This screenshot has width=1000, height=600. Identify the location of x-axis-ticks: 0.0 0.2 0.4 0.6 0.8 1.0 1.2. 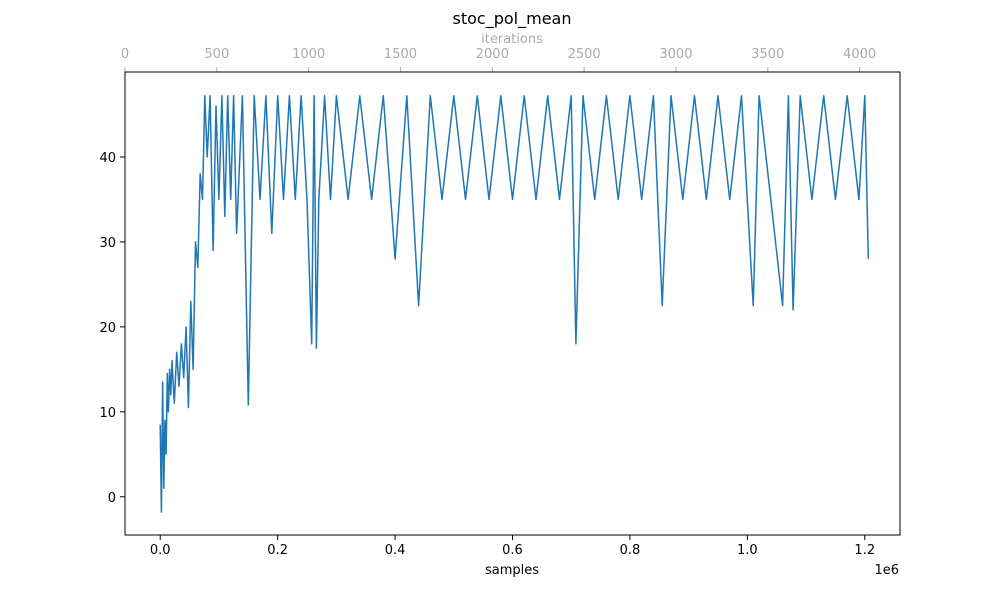
(512, 546).